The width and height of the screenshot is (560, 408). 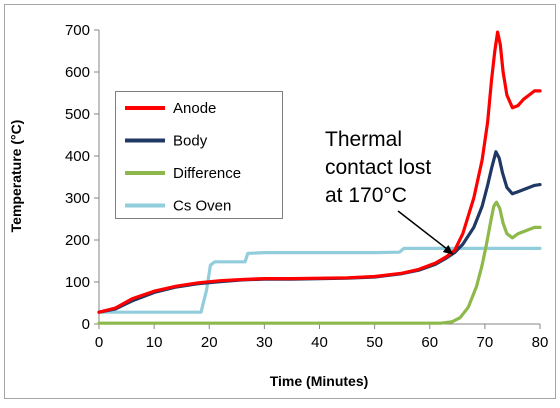 I want to click on legend-label-anode: Anode, so click(x=194, y=108).